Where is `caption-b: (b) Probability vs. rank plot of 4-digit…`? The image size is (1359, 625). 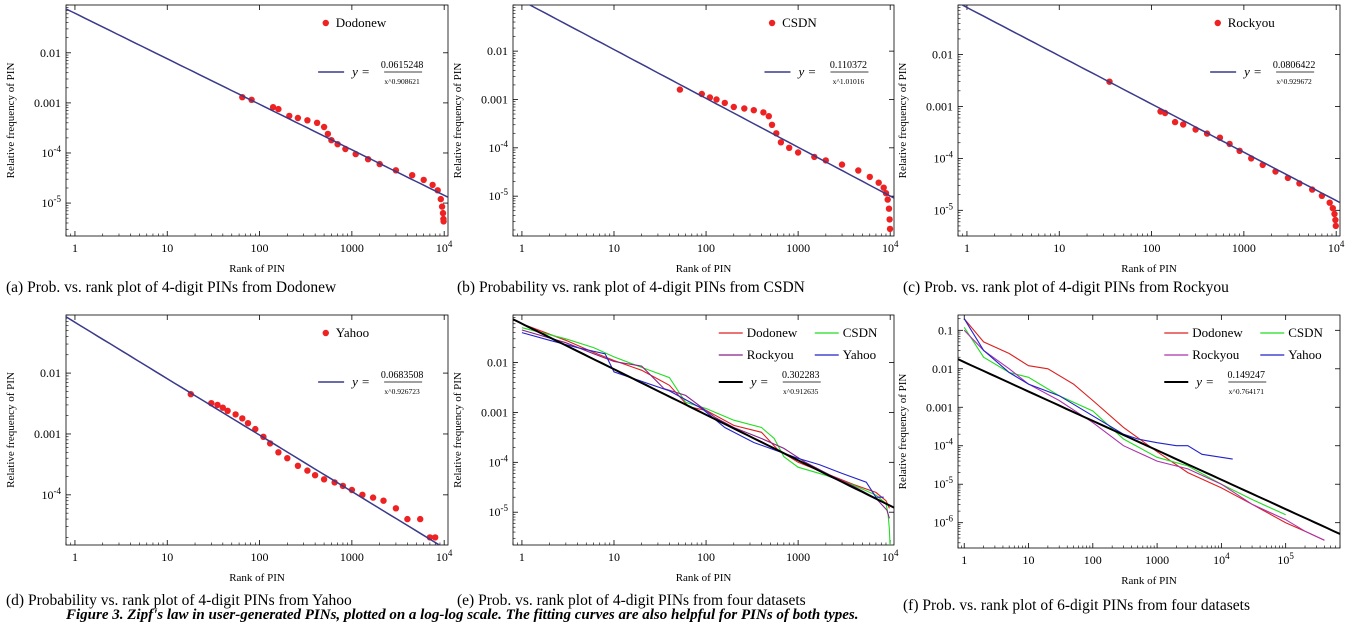
caption-b: (b) Probability vs. rank plot of 4-digit… is located at coordinates (631, 287).